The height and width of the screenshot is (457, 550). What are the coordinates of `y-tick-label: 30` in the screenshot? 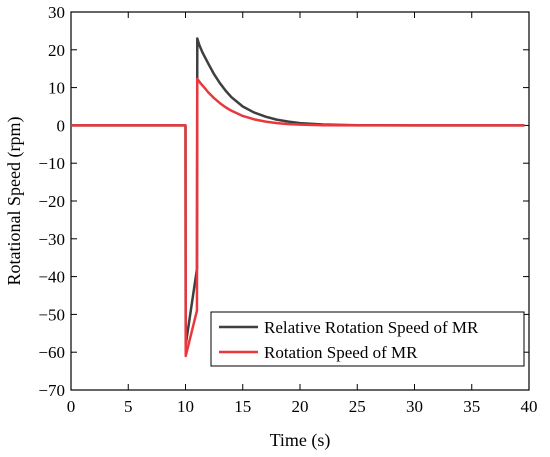 It's located at (56, 12).